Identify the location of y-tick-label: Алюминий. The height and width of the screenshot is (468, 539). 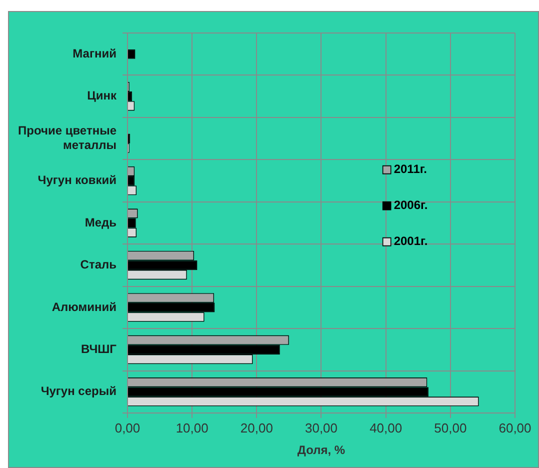
(84, 307).